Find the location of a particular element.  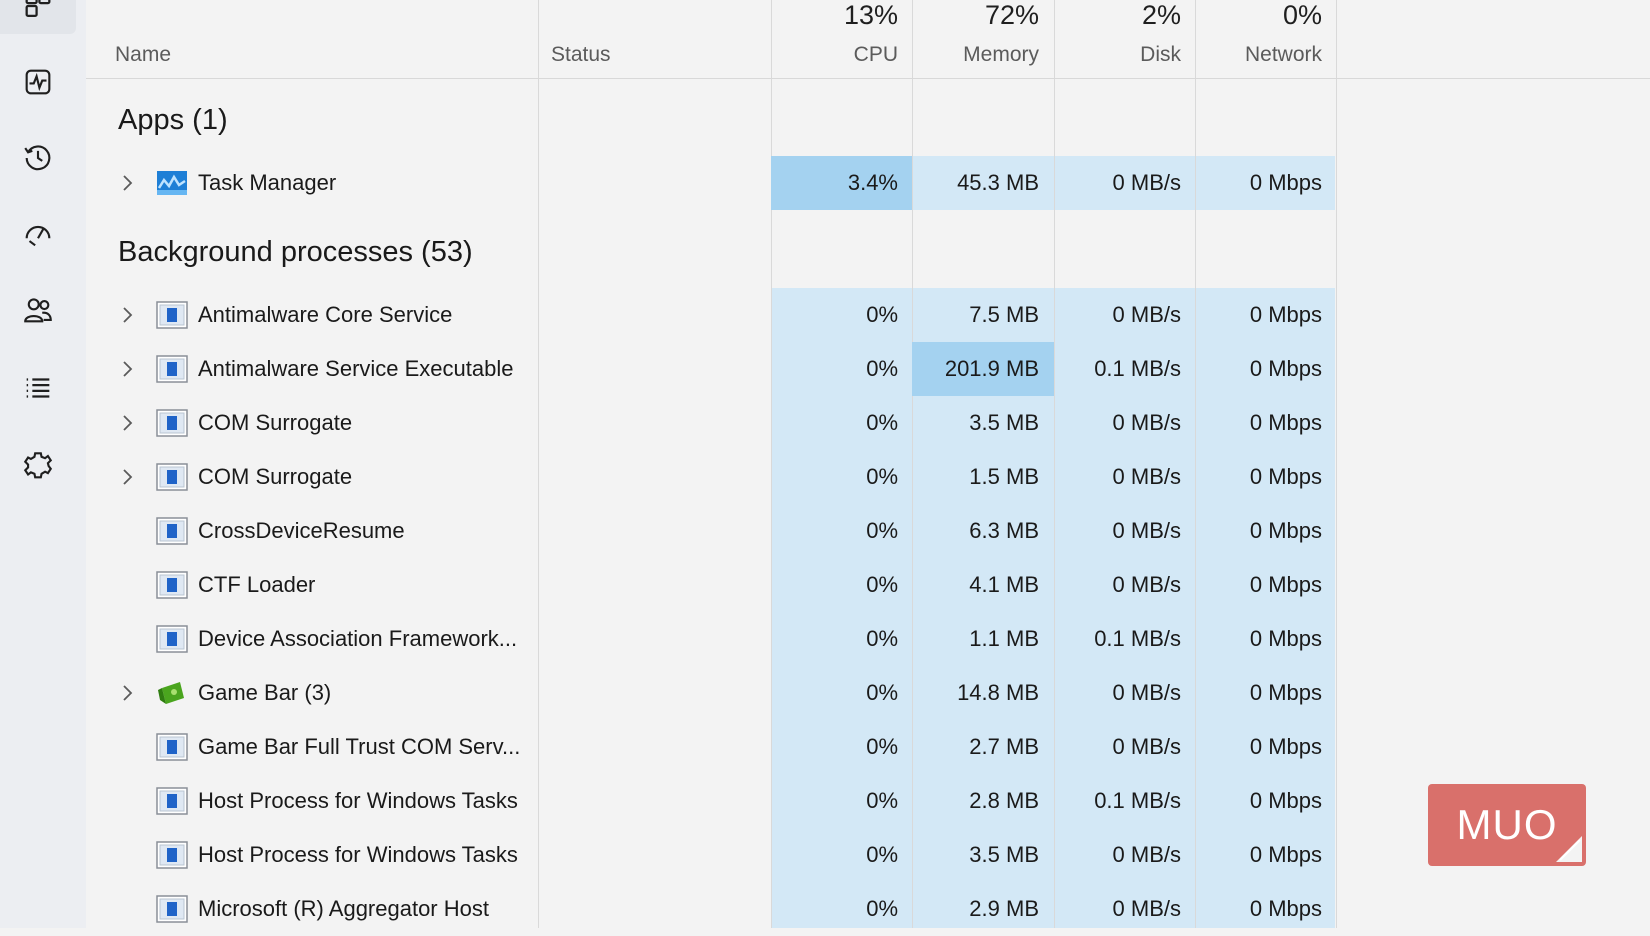

app-history-icon is located at coordinates (37, 158).